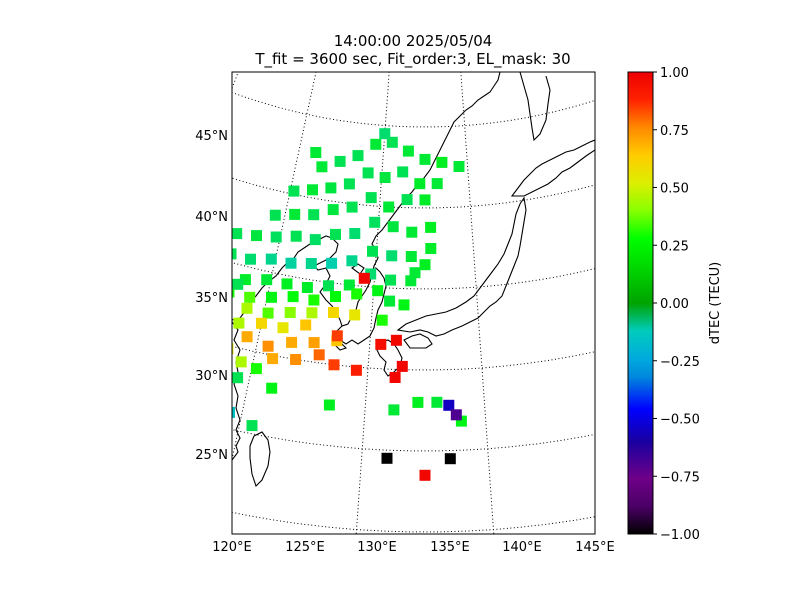 Image resolution: width=800 pixels, height=600 pixels. I want to click on colorbar-ticks: 1.00 0.75 0.50 0.25 0.00 −0.25 −0.50 −0.75 −1.00, so click(676, 304).